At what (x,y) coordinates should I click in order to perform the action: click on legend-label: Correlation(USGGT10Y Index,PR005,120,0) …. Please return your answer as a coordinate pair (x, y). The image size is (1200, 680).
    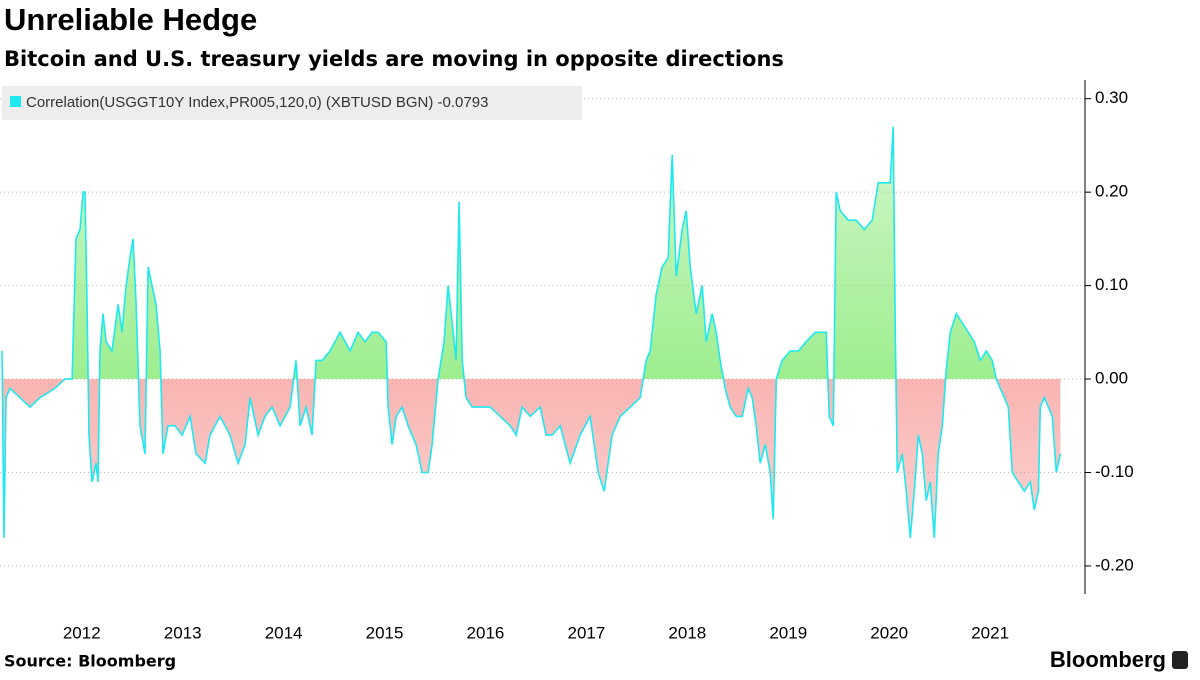
    Looking at the image, I should click on (257, 102).